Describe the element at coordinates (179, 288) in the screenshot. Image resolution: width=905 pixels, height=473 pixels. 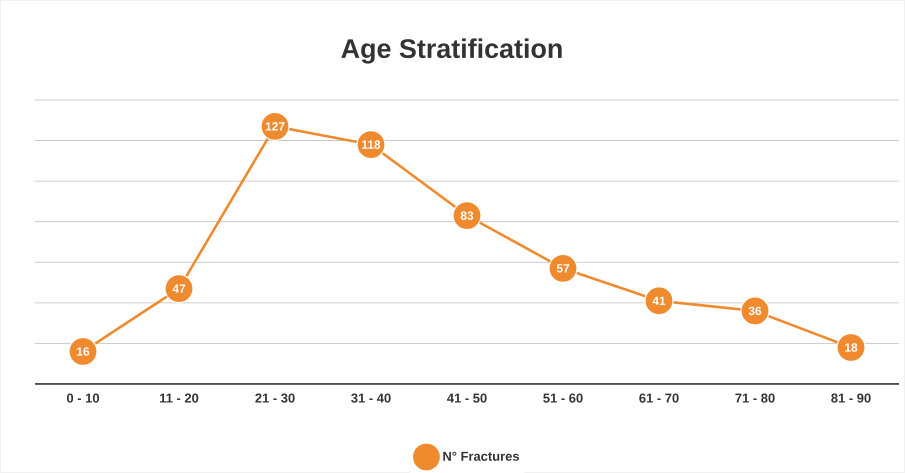
I see `data-label: 47` at that location.